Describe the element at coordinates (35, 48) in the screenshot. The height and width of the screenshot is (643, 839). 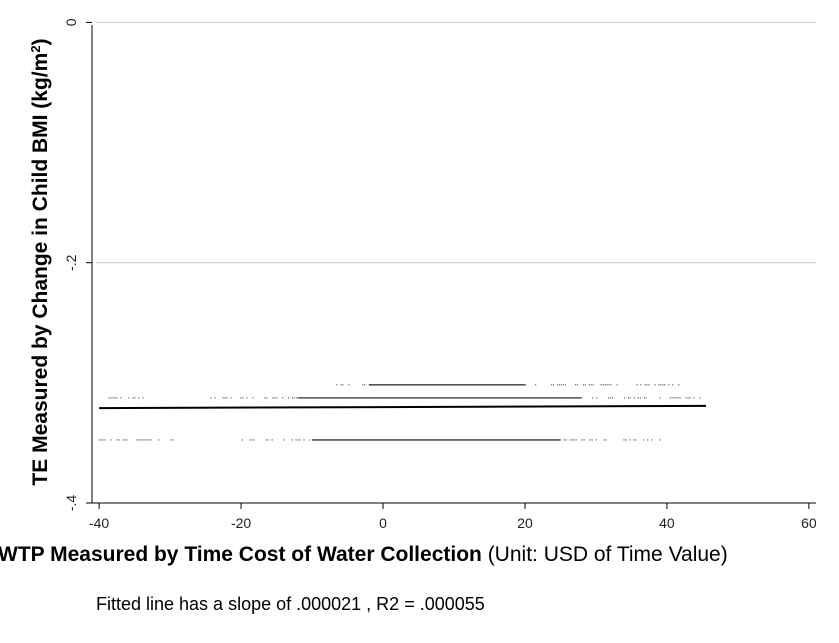
I see `y-axis-title-superscript: 2` at that location.